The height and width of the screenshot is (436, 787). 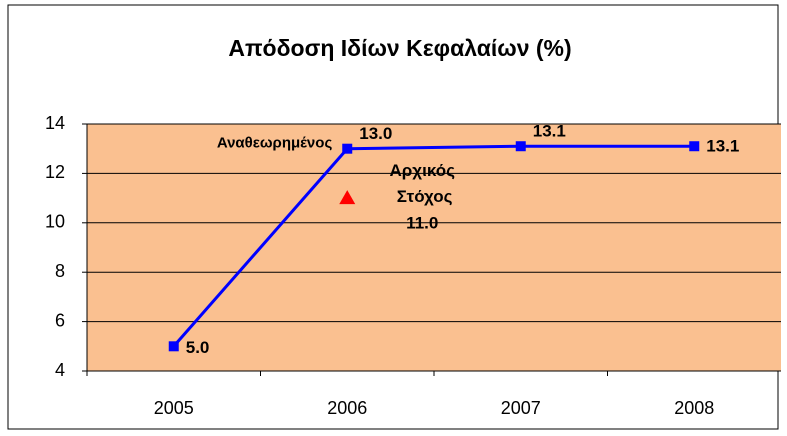 I want to click on y-tick-label: 8, so click(x=60, y=271).